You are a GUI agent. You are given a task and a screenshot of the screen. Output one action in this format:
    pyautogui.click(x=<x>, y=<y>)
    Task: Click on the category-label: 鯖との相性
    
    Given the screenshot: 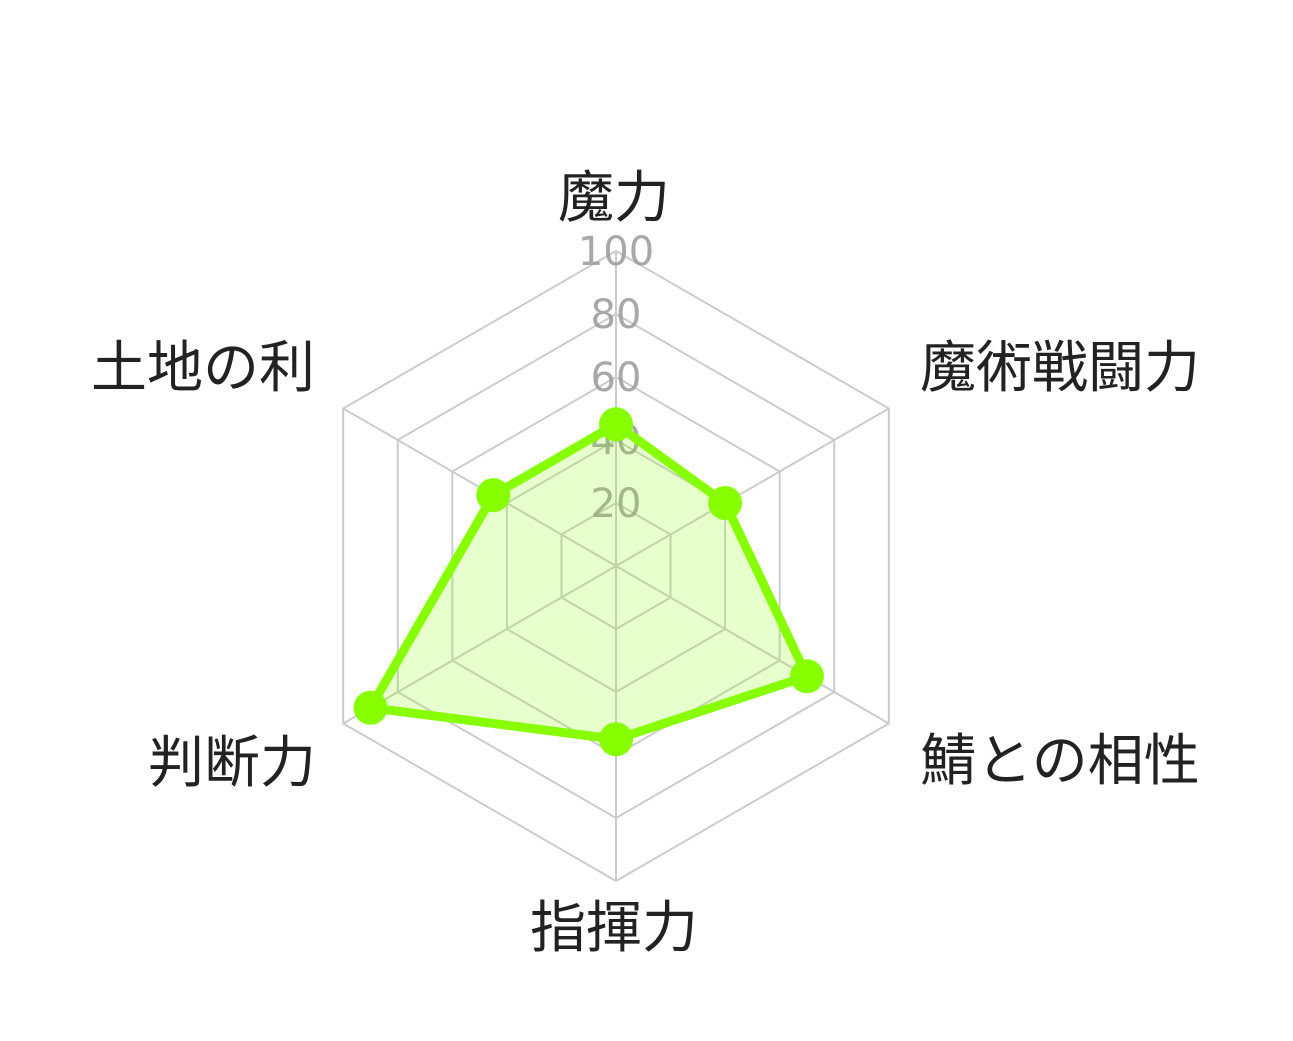 What is the action you would take?
    pyautogui.click(x=1059, y=761)
    